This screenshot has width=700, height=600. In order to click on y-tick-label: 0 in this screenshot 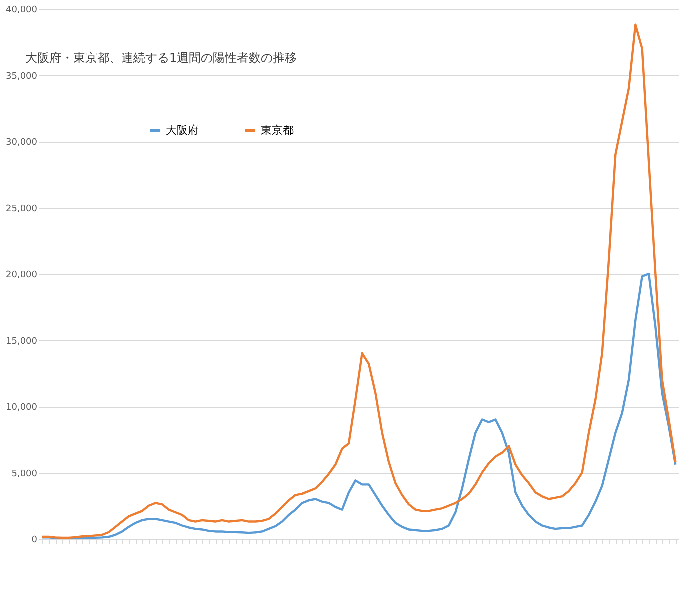, I will do `click(35, 541)`.